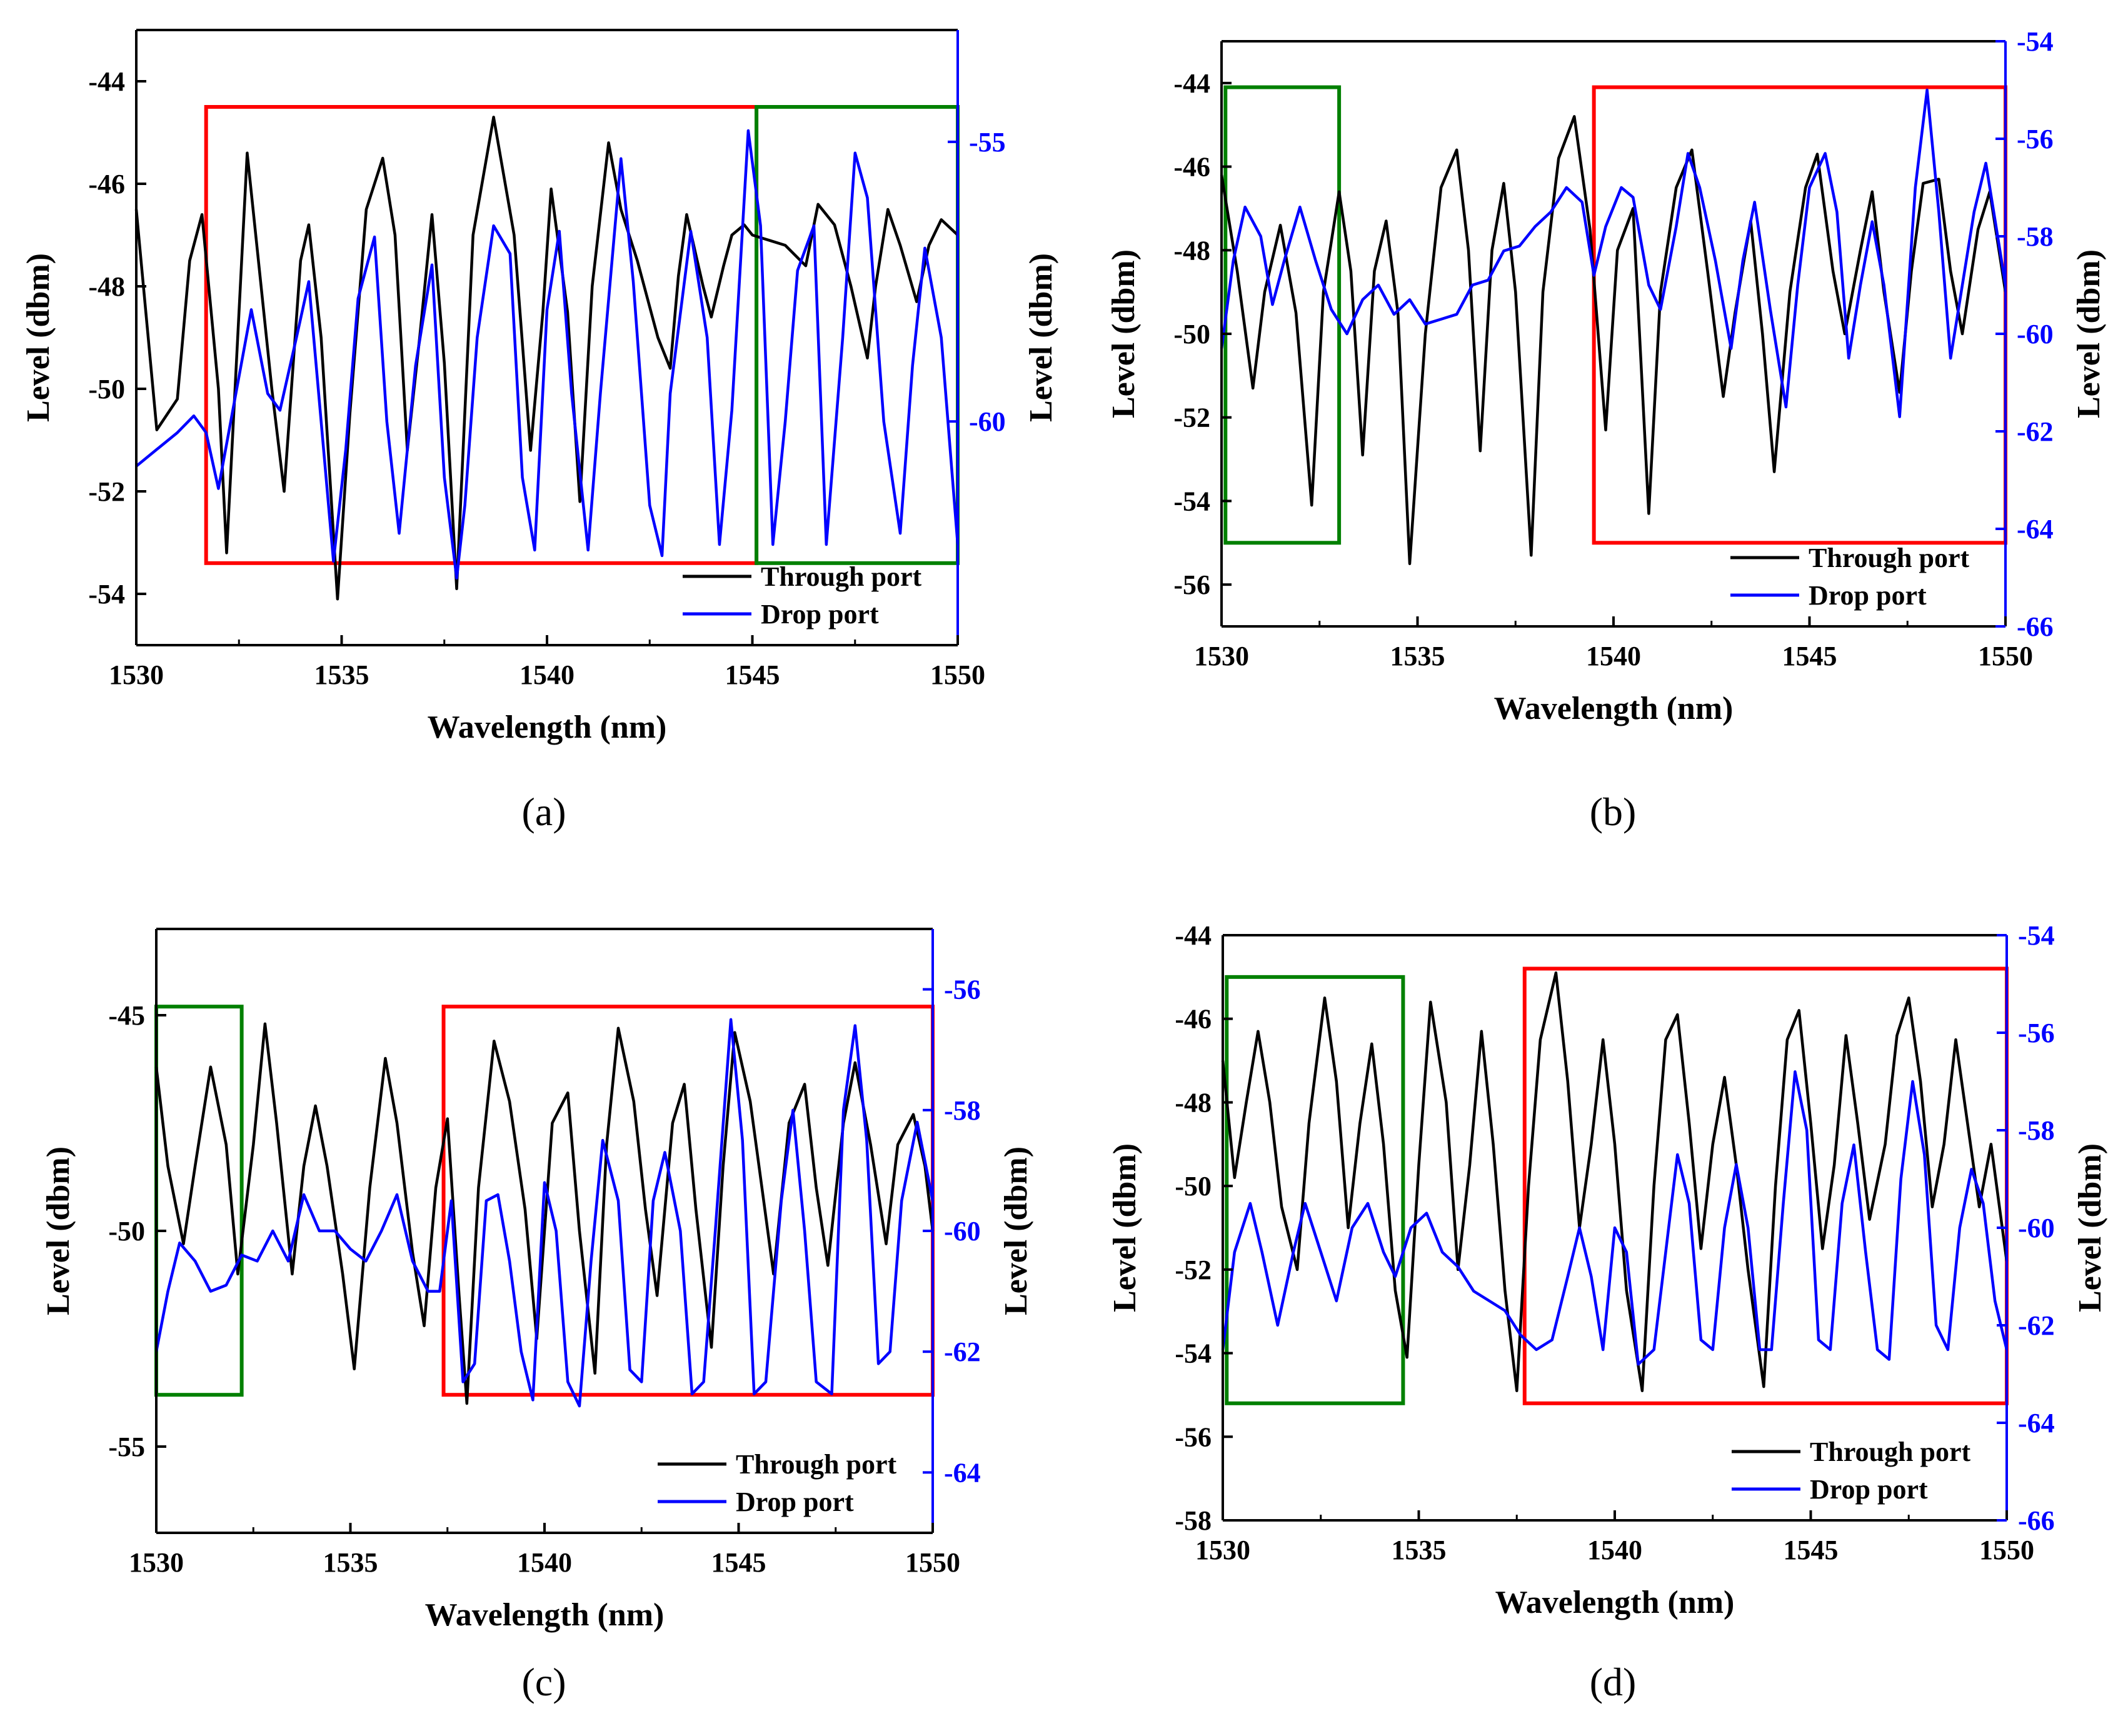 The height and width of the screenshot is (1736, 2123). I want to click on panel-caption: (b), so click(1613, 812).